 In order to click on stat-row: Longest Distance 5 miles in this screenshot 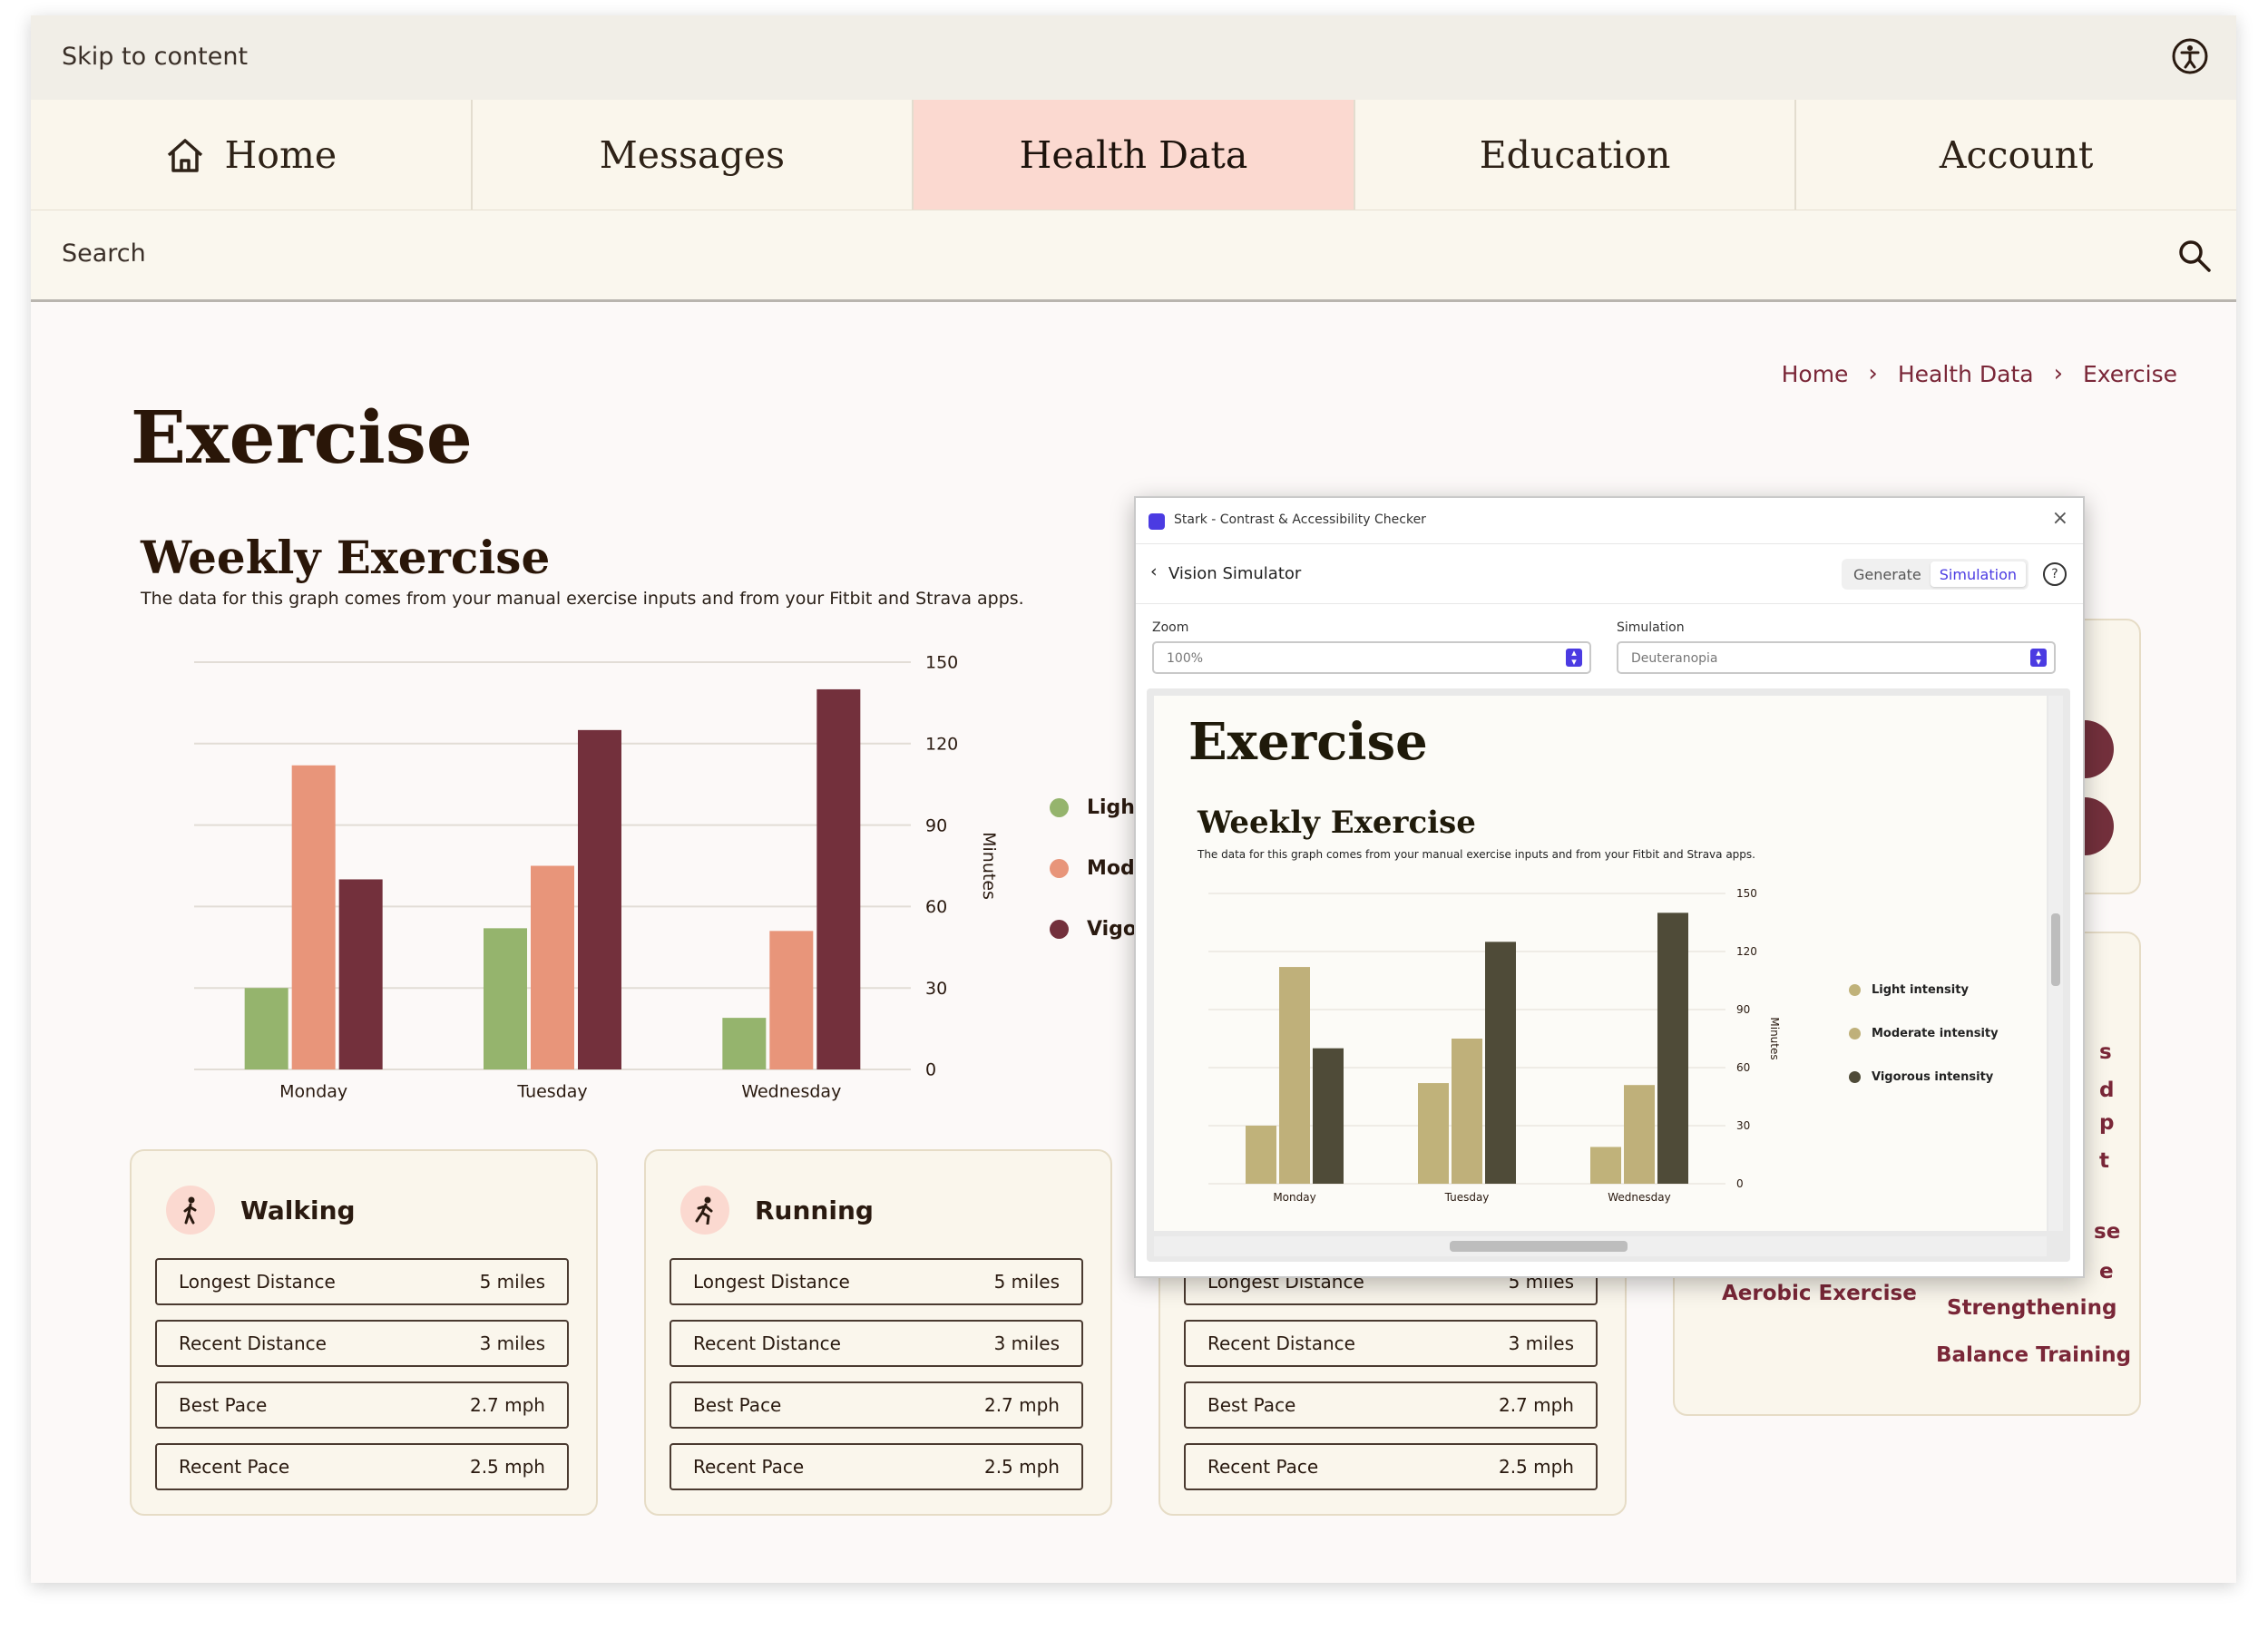, I will do `click(877, 1282)`.